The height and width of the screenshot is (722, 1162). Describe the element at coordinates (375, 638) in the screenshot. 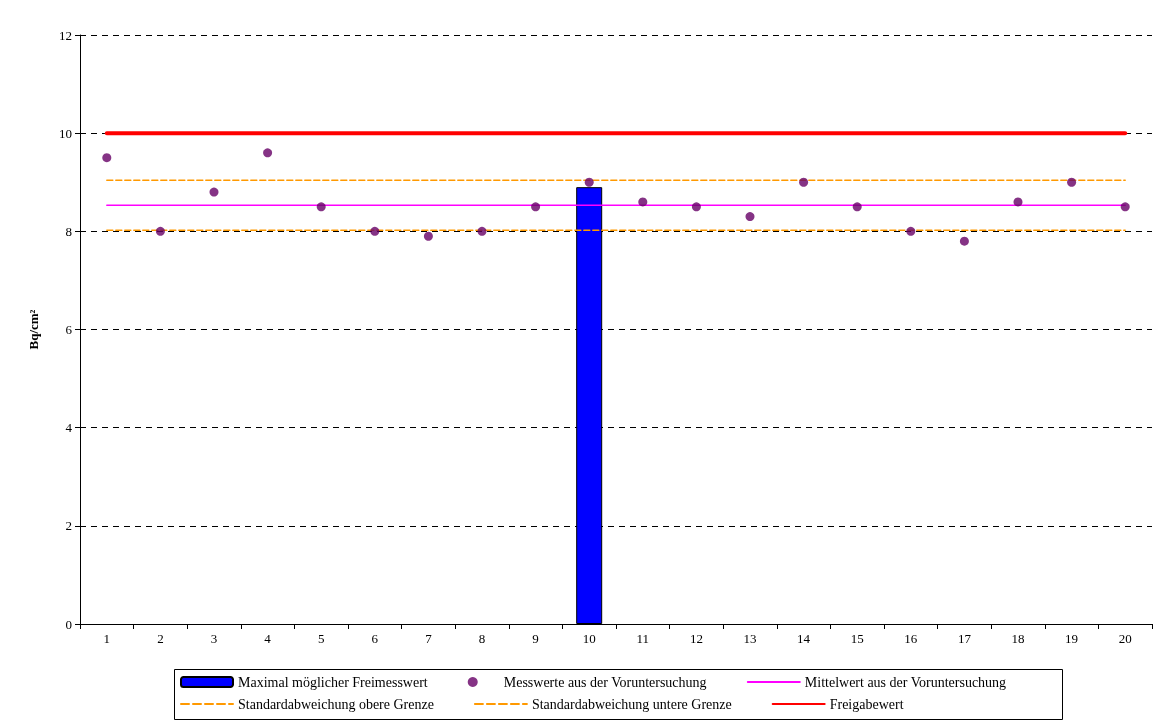

I see `x-tick-label: 6` at that location.